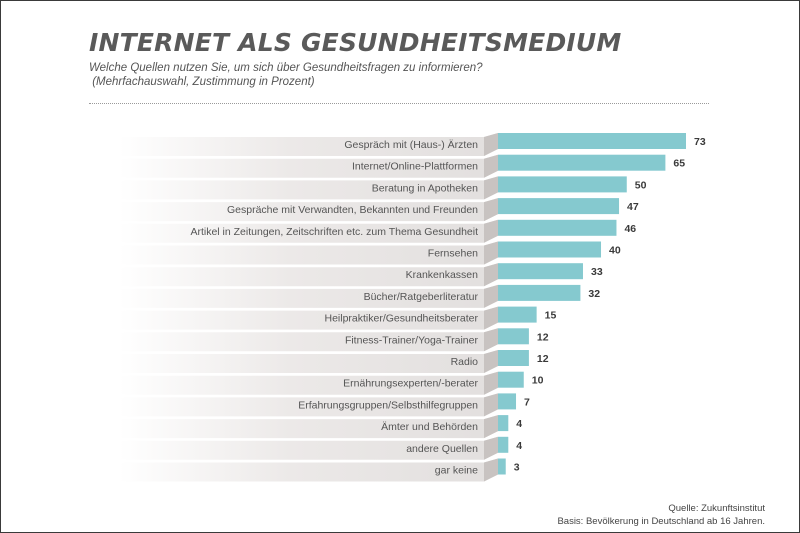  I want to click on category-label: Radio, so click(465, 362).